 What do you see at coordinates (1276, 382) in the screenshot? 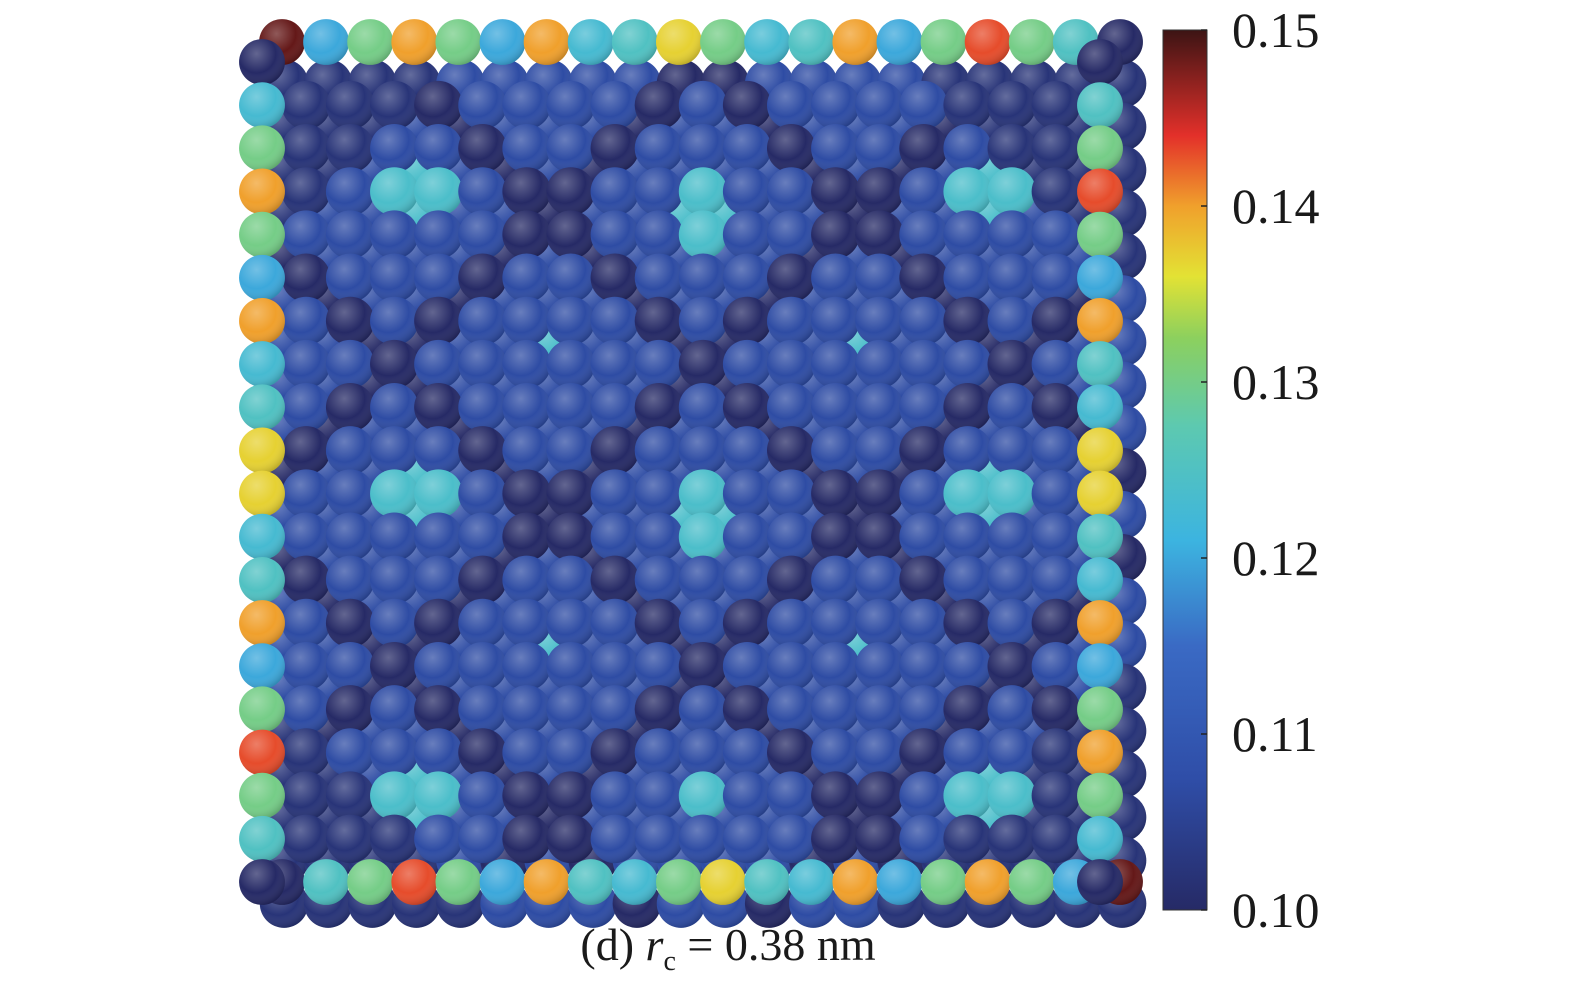
I see `colorbar-tick-label: 0.13` at bounding box center [1276, 382].